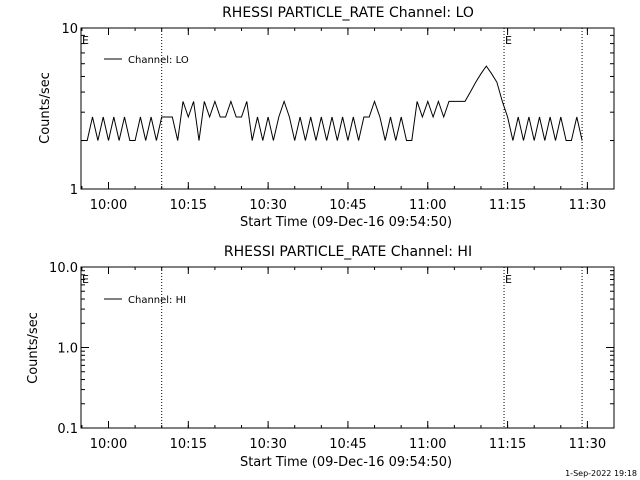 The width and height of the screenshot is (640, 480). Describe the element at coordinates (348, 252) in the screenshot. I see `chart-title: RHESSI PARTICLE_RATE Channel: HI` at that location.